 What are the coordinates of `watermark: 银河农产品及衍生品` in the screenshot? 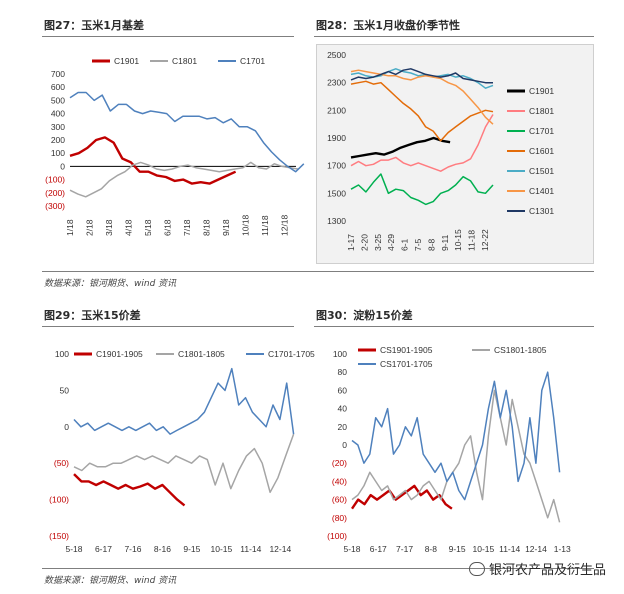 It's located at (537, 568).